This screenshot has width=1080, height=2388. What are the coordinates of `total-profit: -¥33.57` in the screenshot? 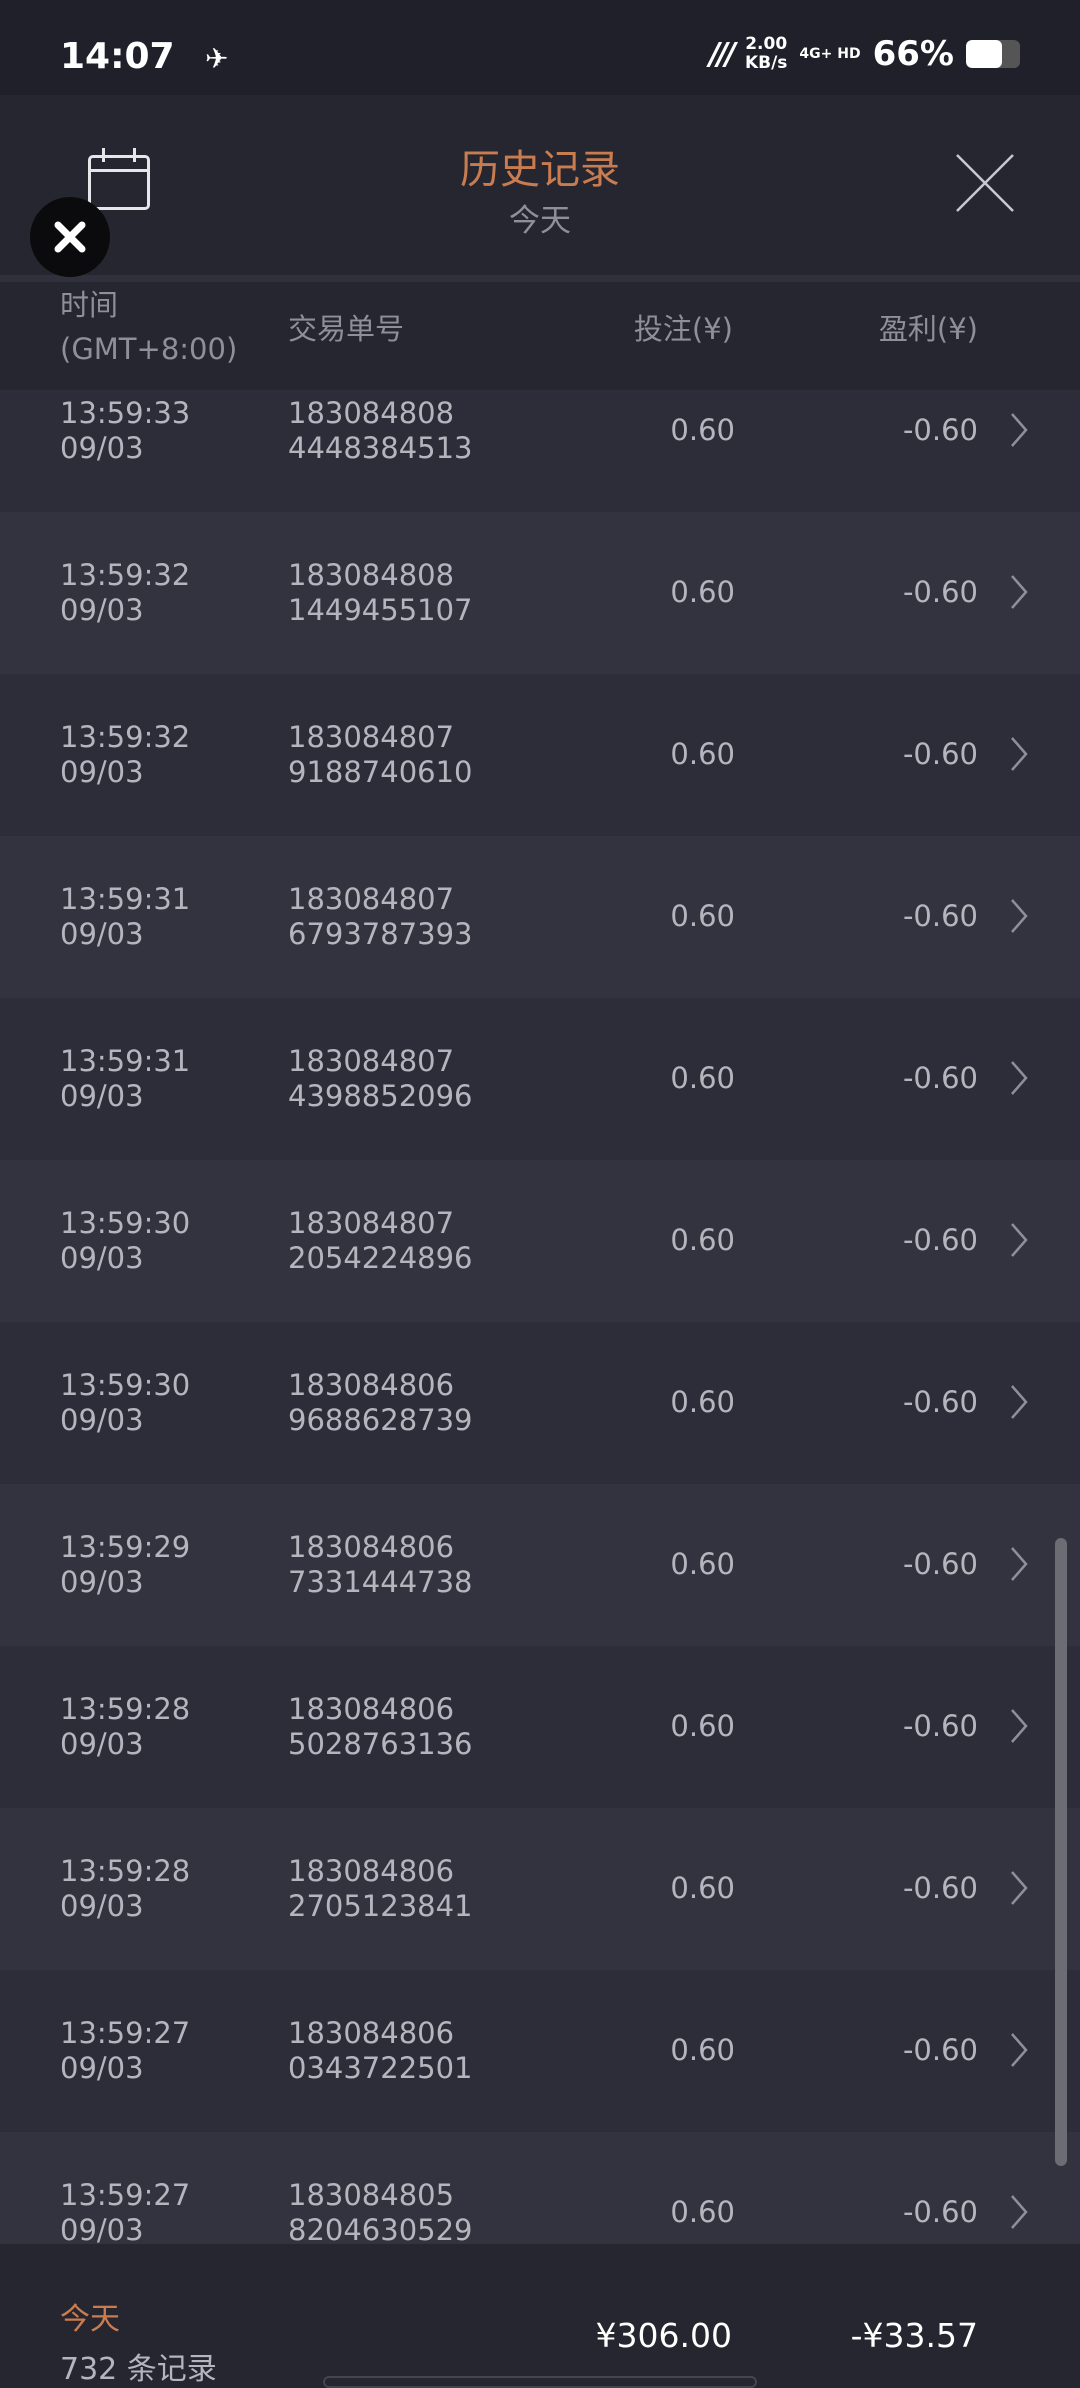 It's located at (914, 2335).